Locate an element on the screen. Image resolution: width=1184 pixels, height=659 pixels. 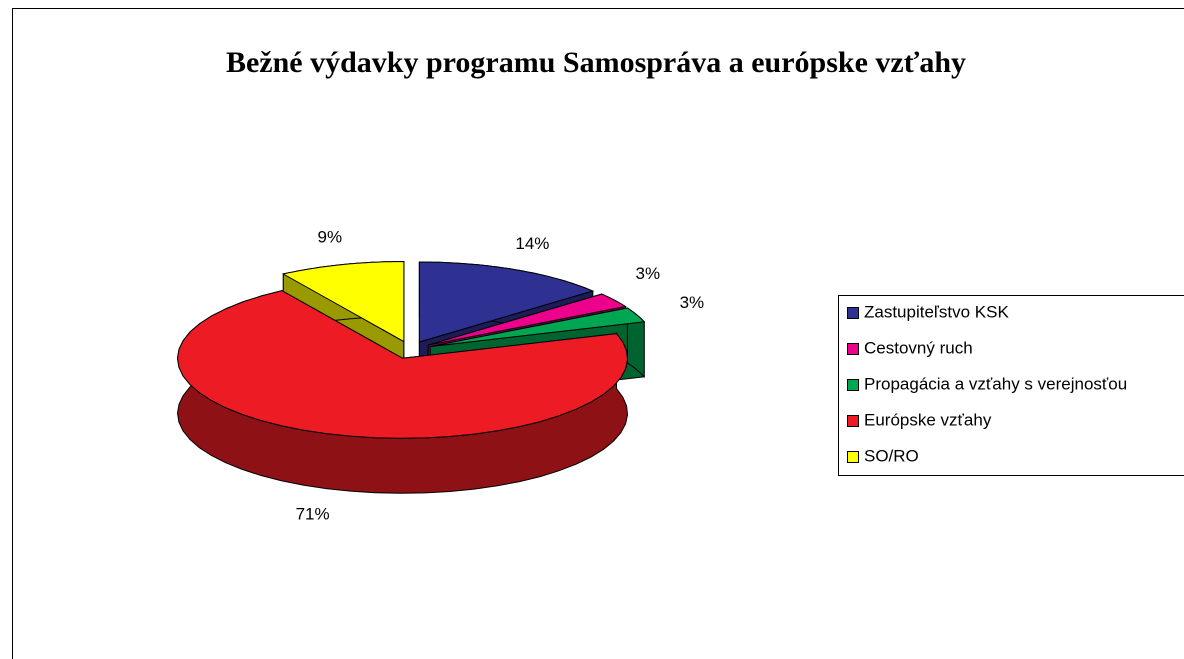
legend-label: Európske vzťahy is located at coordinates (928, 419).